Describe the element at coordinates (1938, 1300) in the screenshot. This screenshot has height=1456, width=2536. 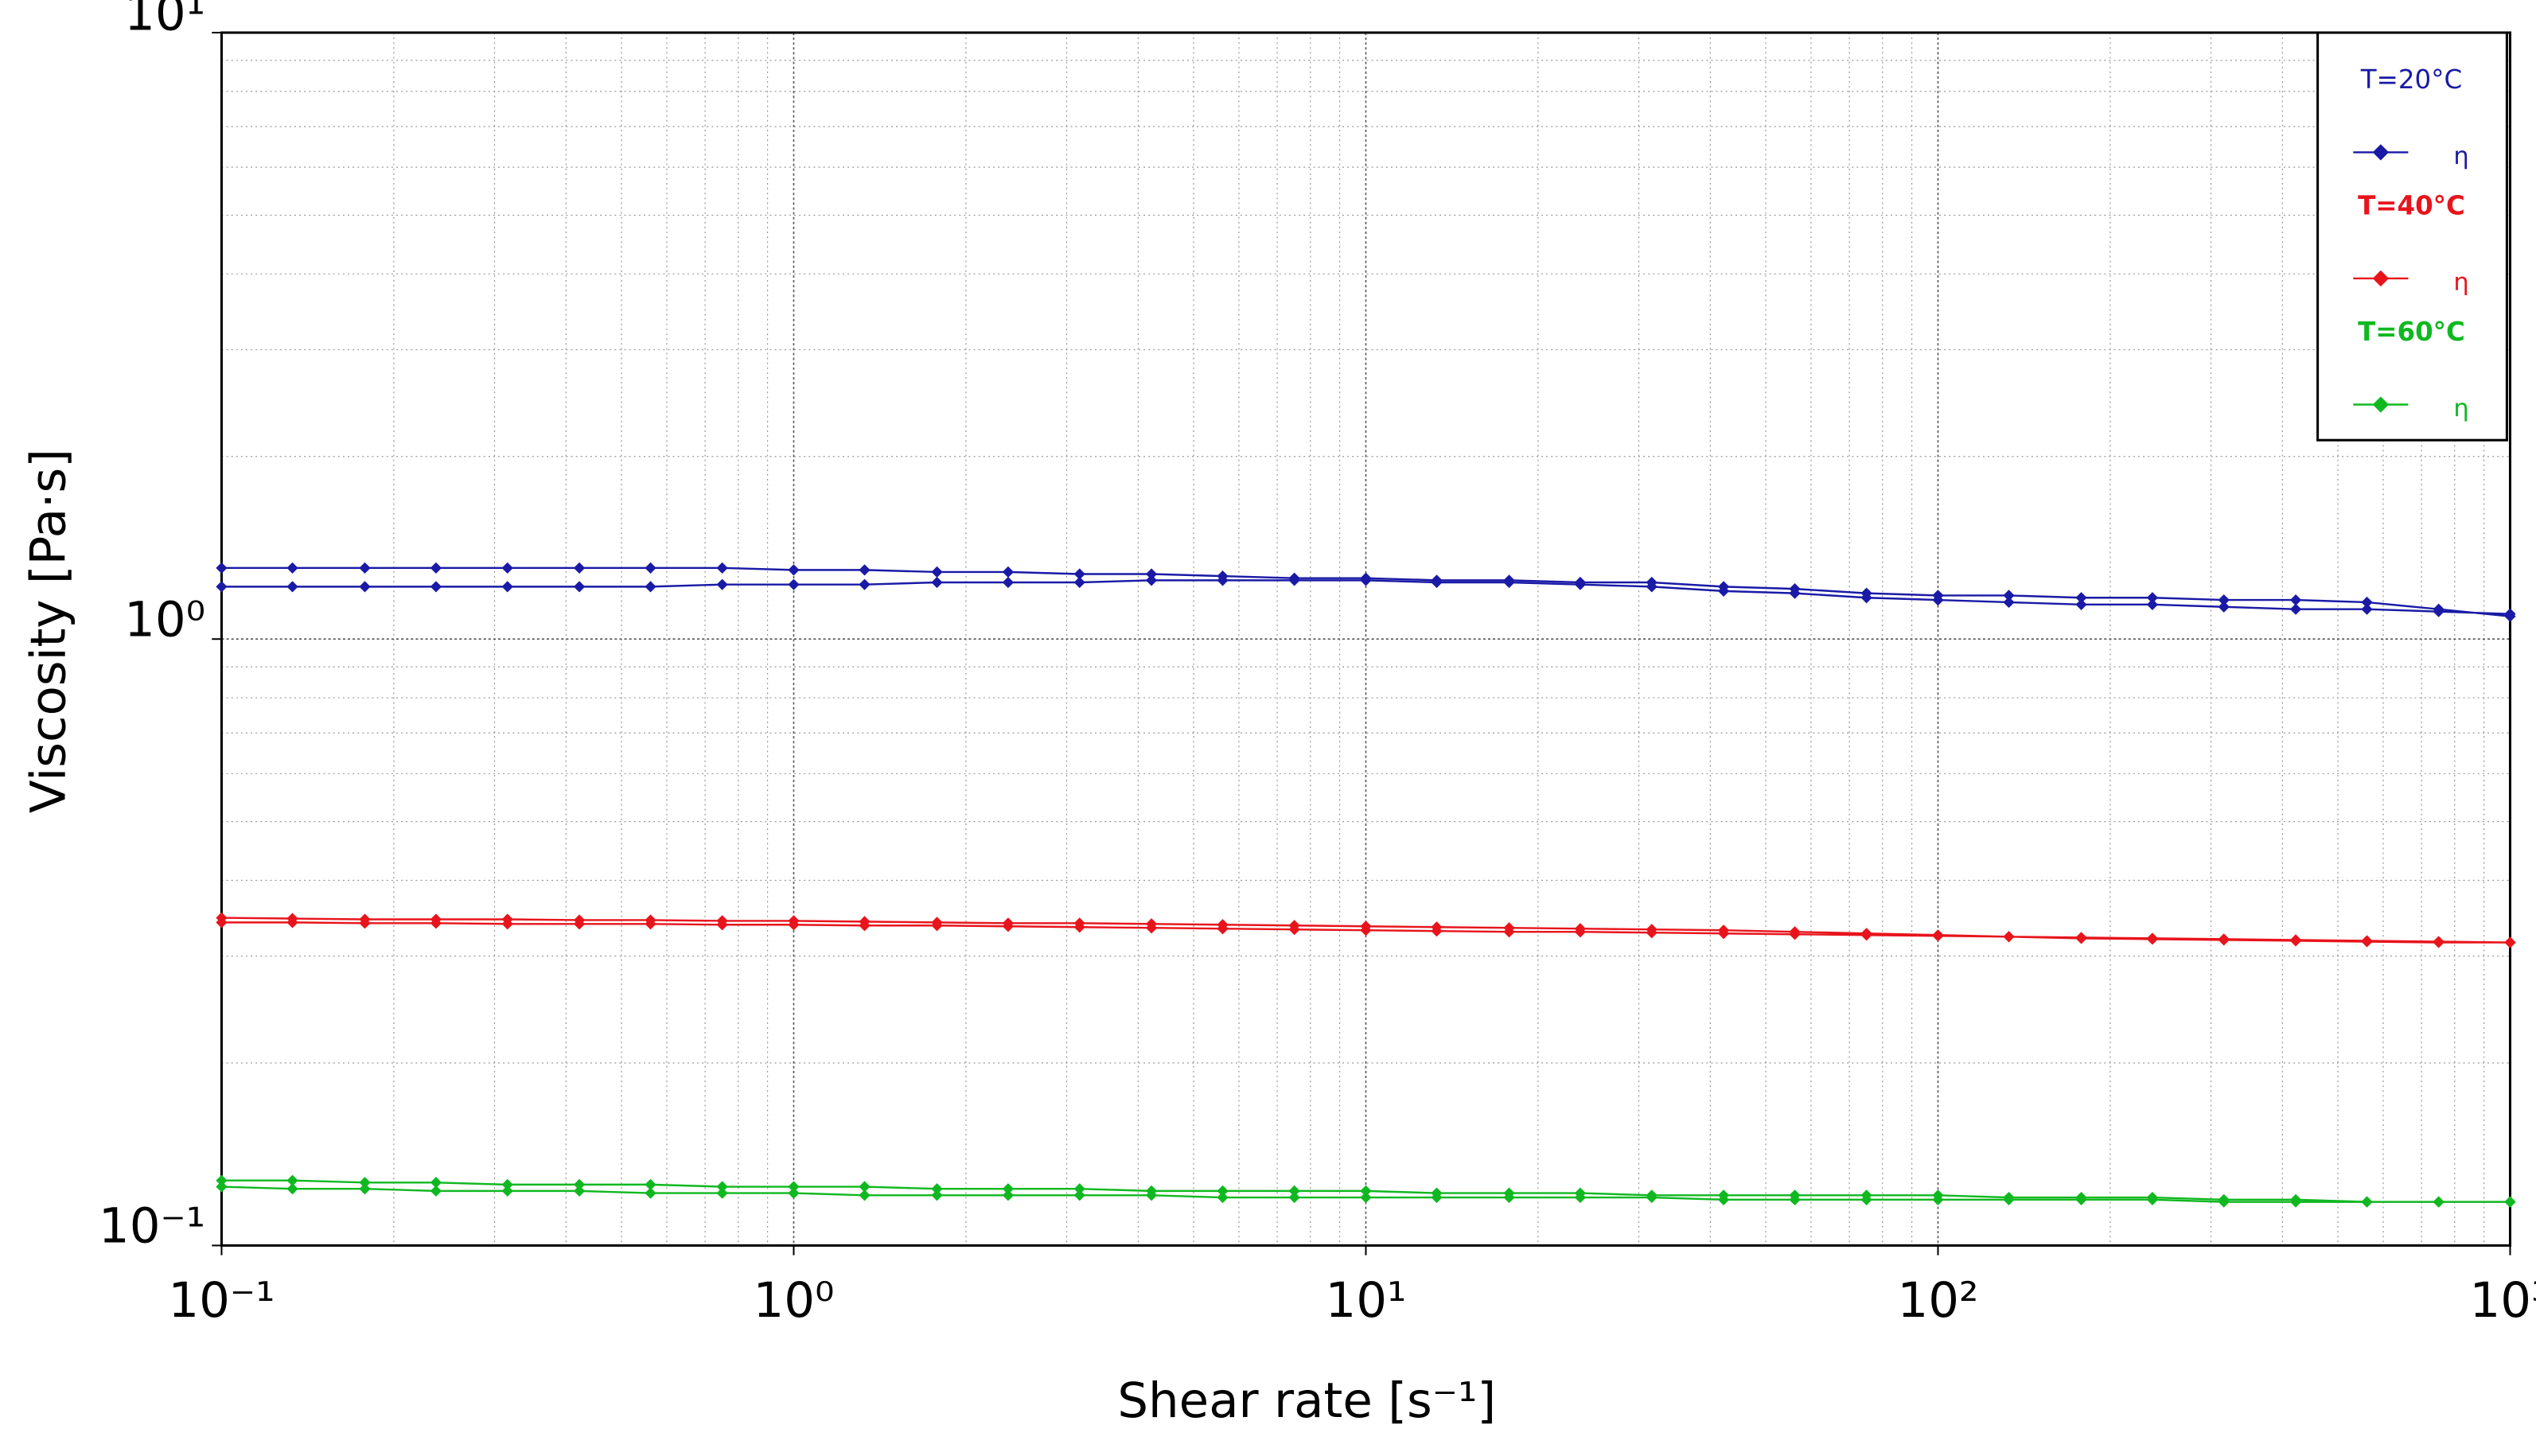
I see `x-tick-label: 10²` at that location.